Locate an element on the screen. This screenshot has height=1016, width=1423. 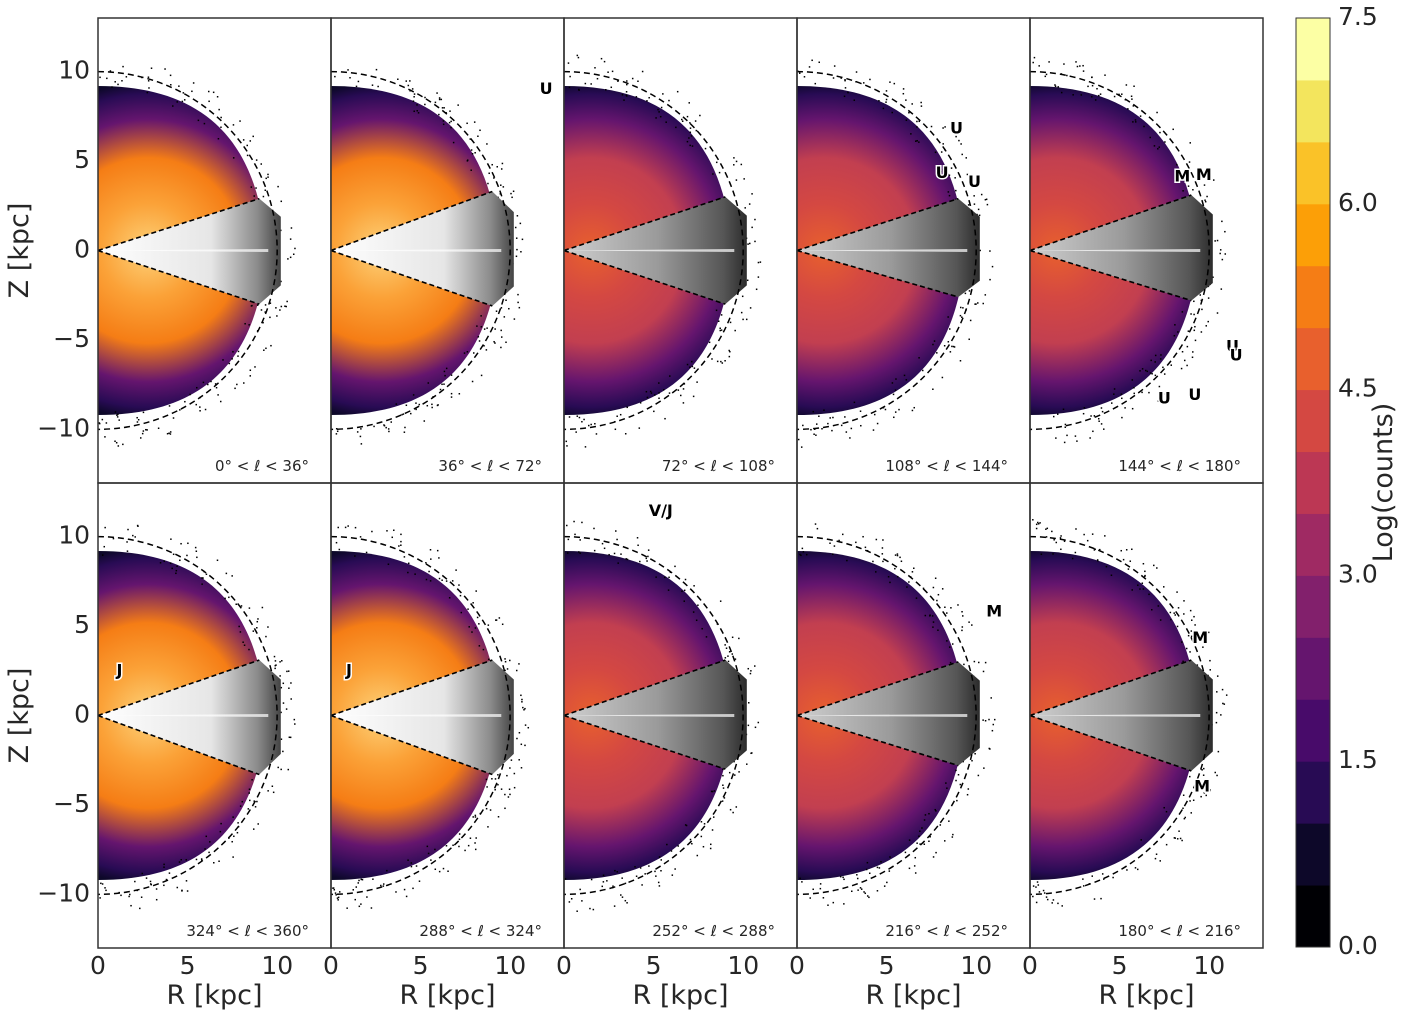
colorbar-tick-label: 1.5 is located at coordinates (1358, 759).